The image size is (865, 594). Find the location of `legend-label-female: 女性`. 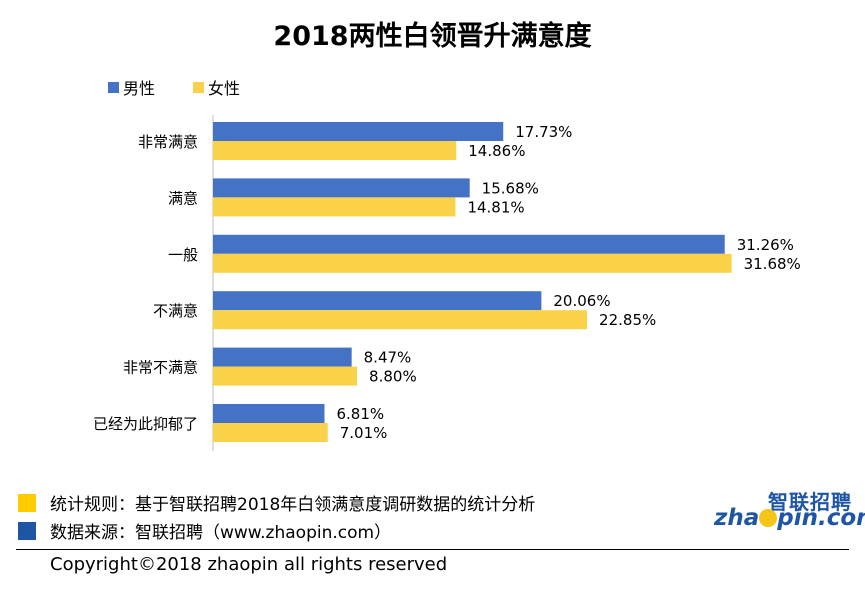

legend-label-female: 女性 is located at coordinates (224, 88).